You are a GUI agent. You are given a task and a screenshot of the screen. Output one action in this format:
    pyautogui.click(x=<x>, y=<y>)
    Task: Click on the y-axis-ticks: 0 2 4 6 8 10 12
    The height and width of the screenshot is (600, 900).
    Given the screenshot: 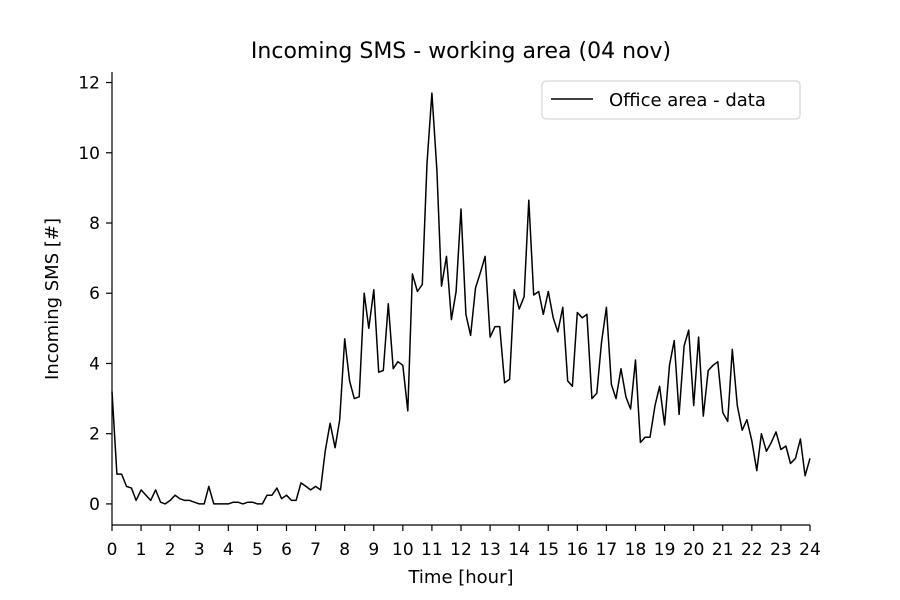 What is the action you would take?
    pyautogui.click(x=95, y=294)
    